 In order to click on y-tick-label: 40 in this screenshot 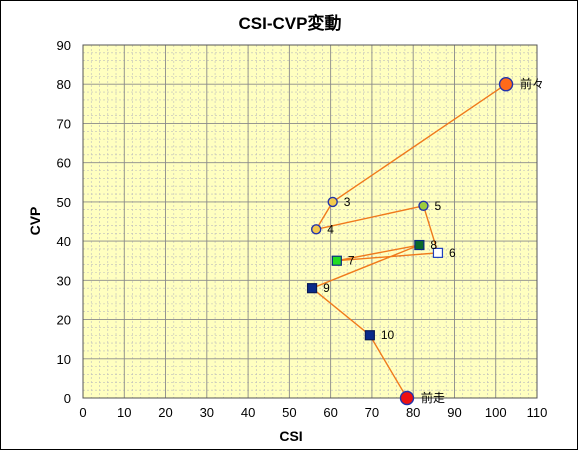, I will do `click(64, 241)`.